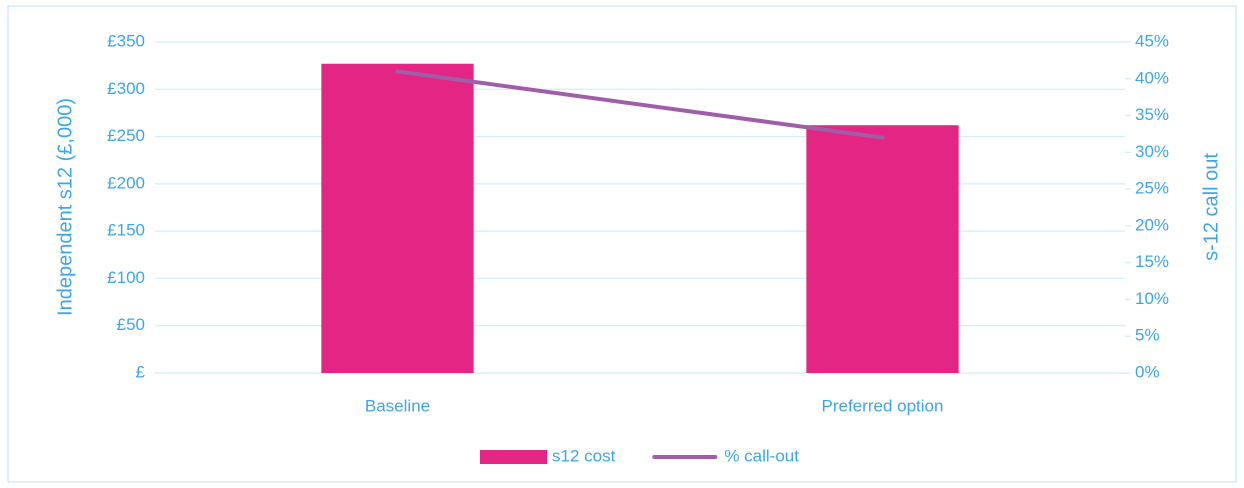  Describe the element at coordinates (131, 324) in the screenshot. I see `y-tick-label: £50` at that location.